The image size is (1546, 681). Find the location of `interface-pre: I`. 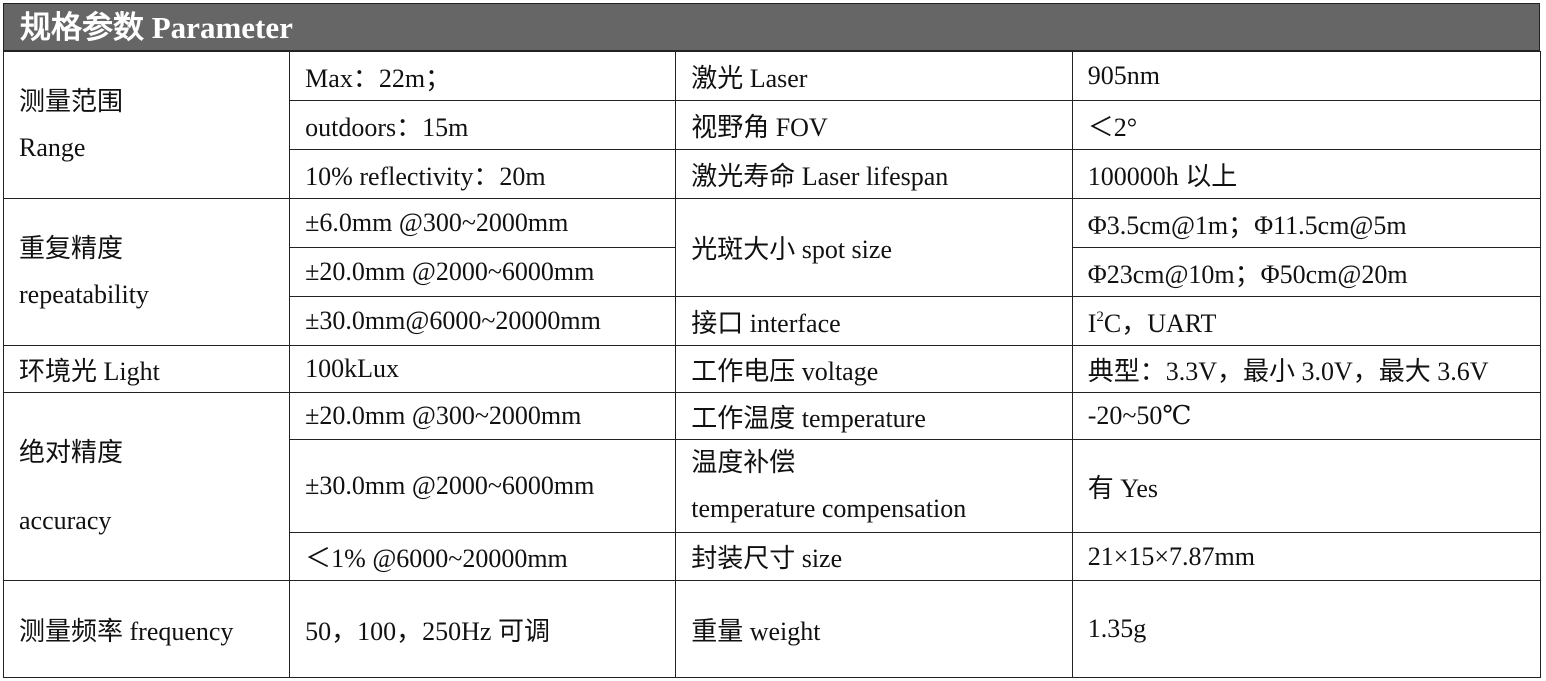

interface-pre: I is located at coordinates (1092, 323).